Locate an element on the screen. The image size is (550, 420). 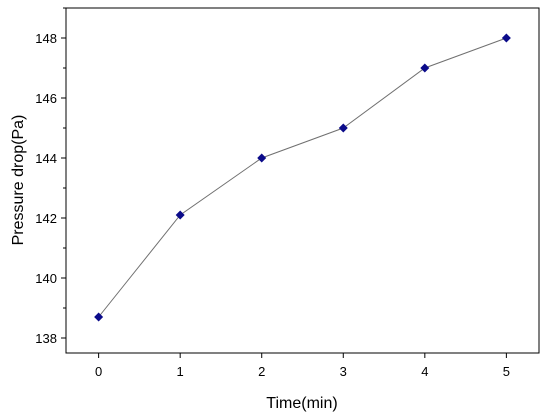
y-tick-label: 148 is located at coordinates (46, 38).